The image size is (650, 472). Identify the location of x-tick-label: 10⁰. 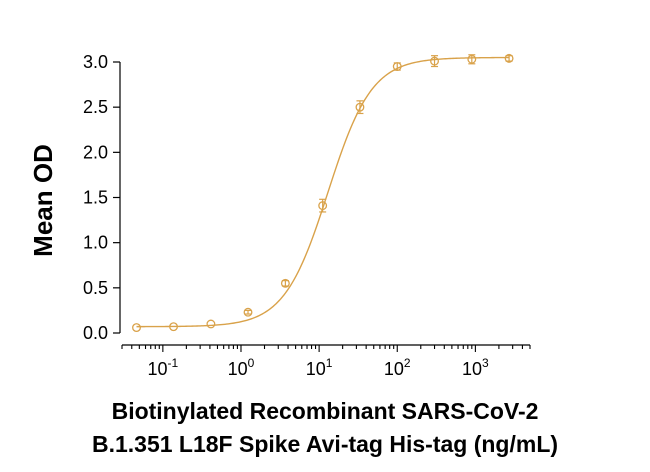
(241, 367).